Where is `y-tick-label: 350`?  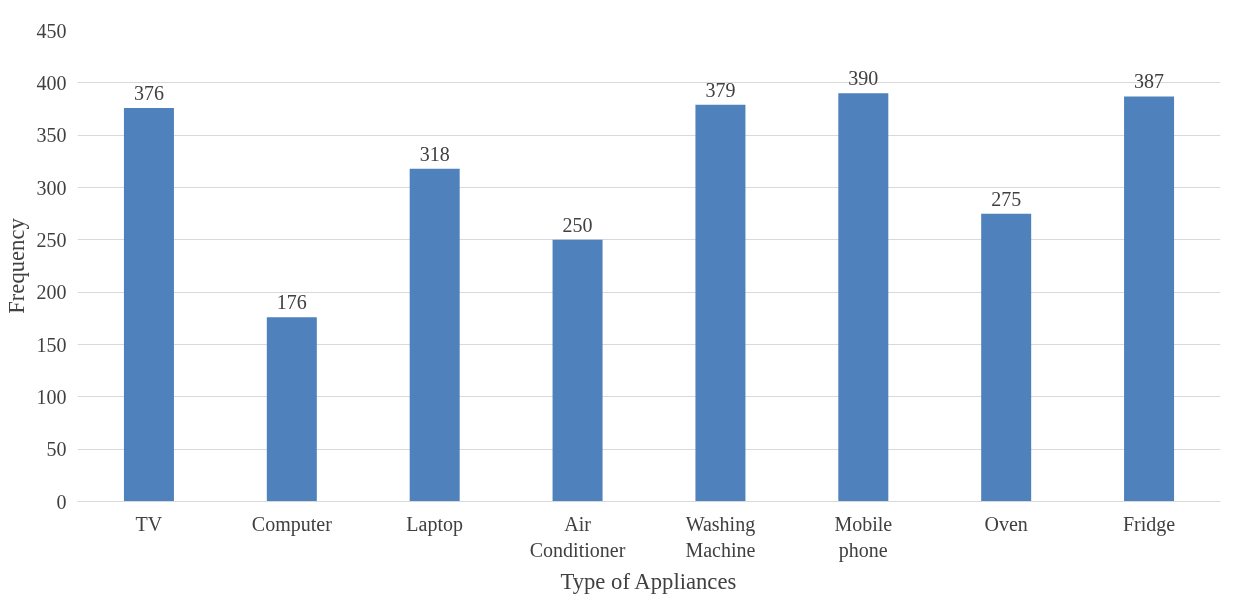
y-tick-label: 350 is located at coordinates (51, 135).